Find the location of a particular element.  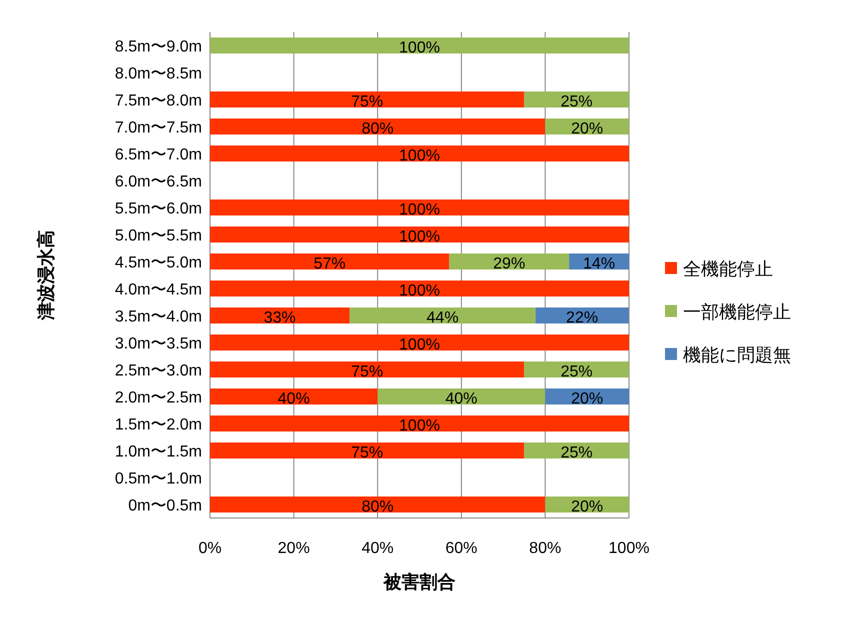

data-label: 57% is located at coordinates (330, 264).